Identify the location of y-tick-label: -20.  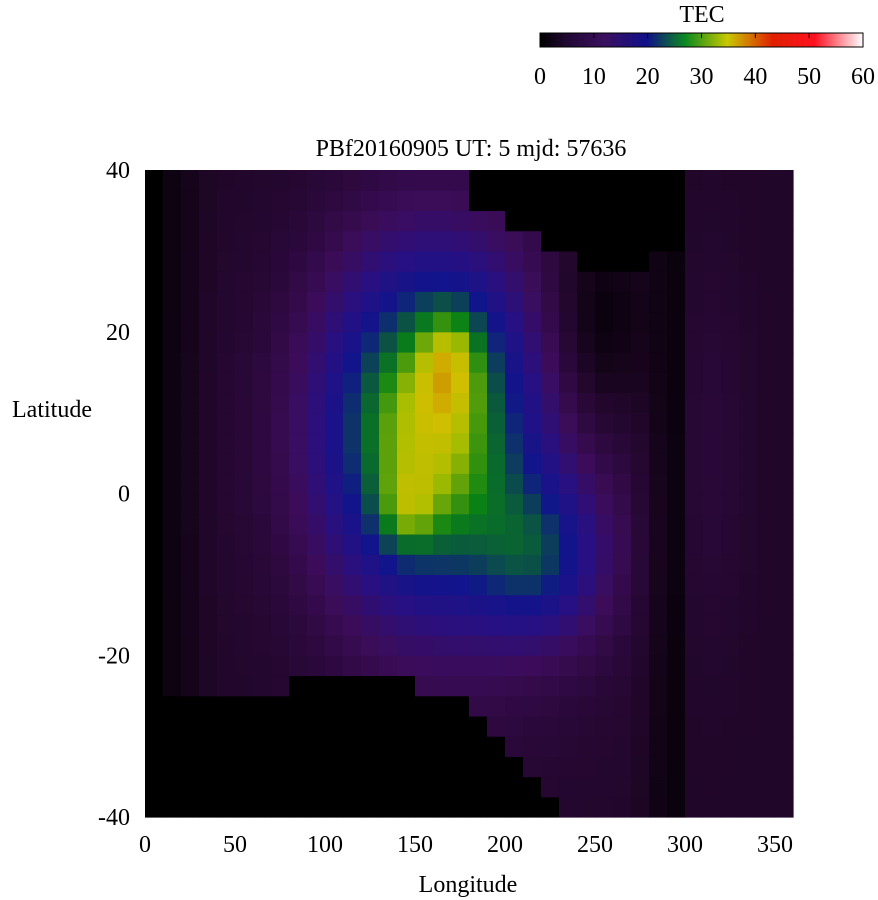
(114, 656).